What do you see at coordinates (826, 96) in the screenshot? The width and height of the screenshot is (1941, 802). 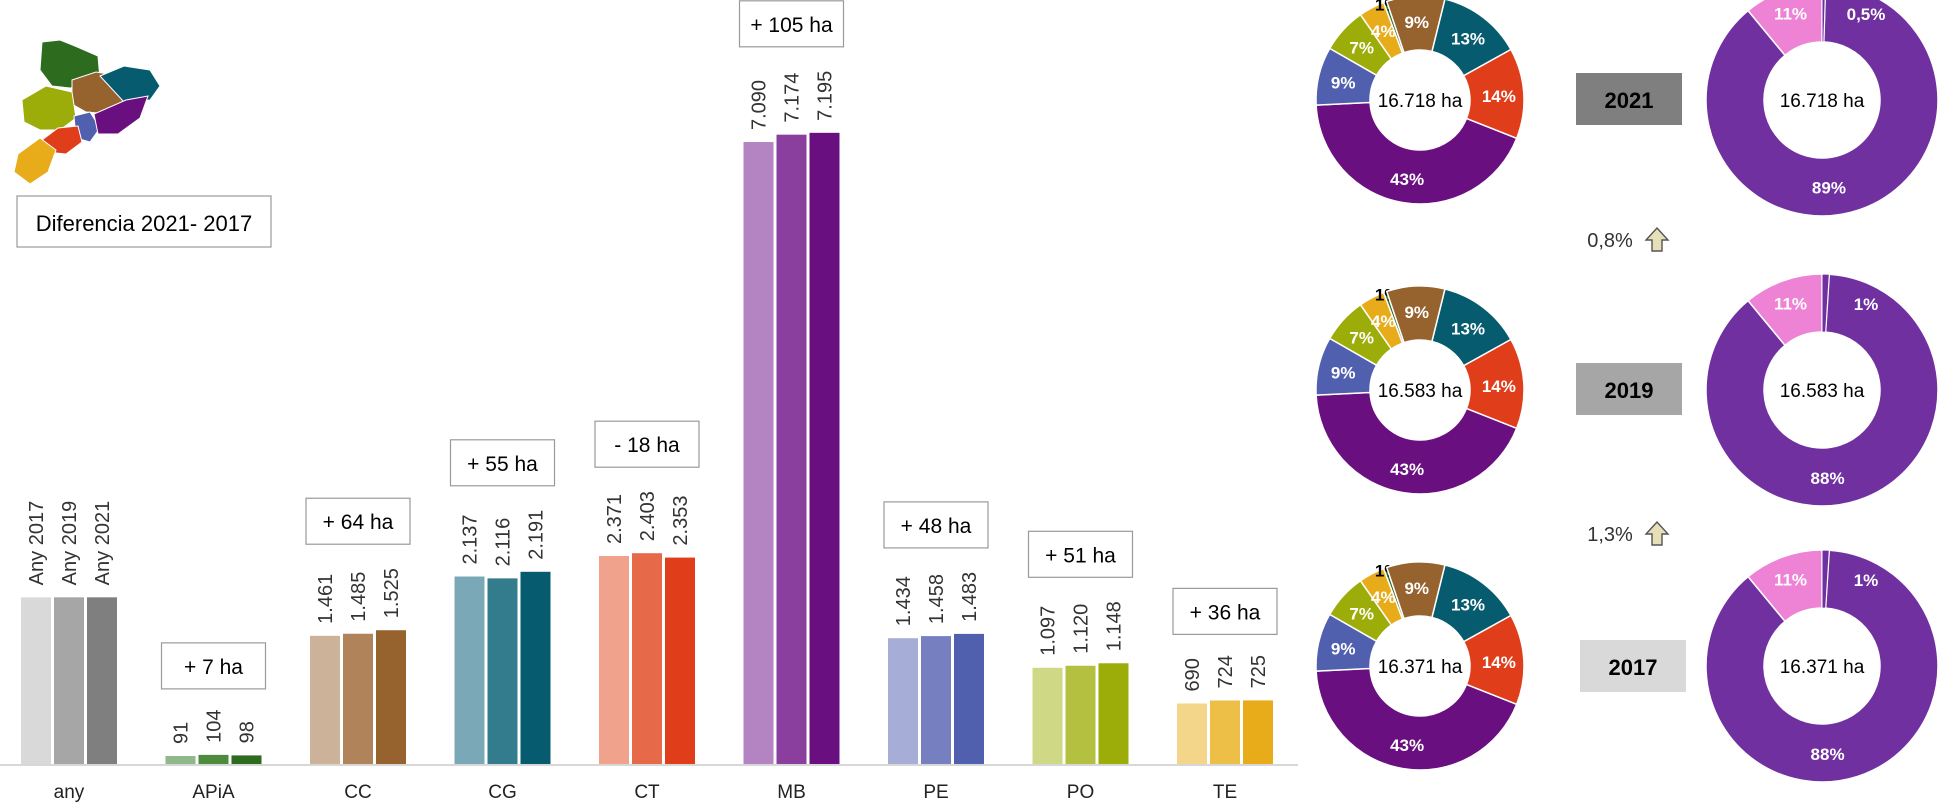 I see `value-label-MB-2: 7.195` at bounding box center [826, 96].